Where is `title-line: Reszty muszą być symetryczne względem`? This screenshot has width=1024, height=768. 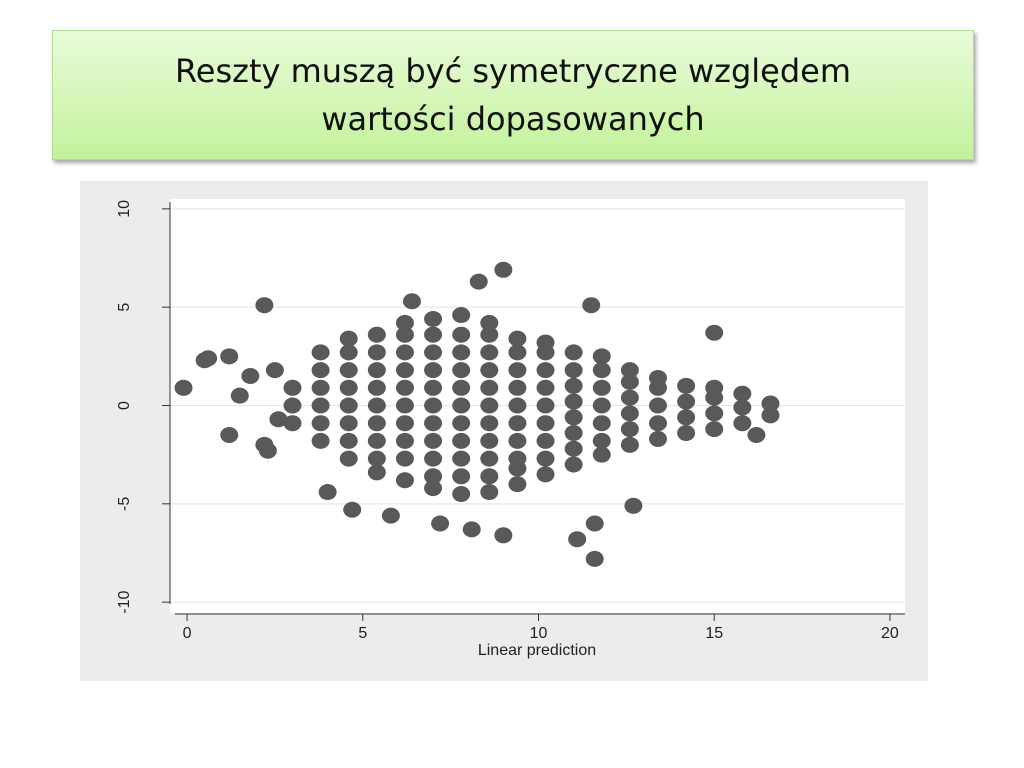 title-line: Reszty muszą być symetryczne względem is located at coordinates (513, 71).